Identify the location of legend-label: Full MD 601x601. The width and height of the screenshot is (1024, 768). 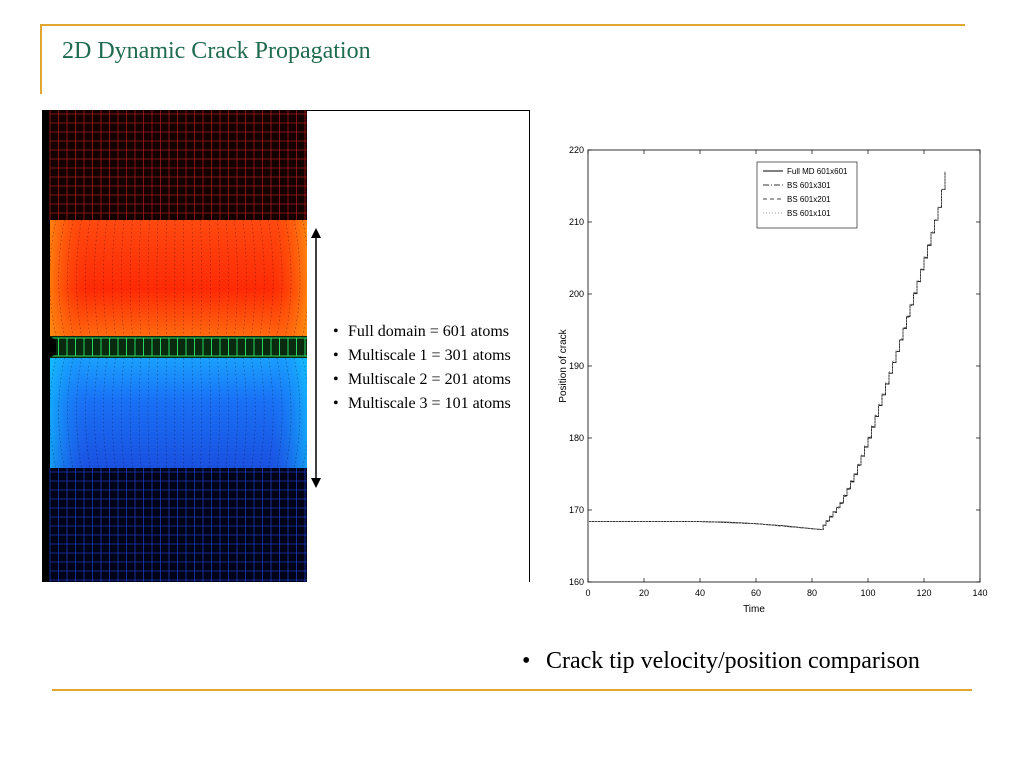
(817, 171).